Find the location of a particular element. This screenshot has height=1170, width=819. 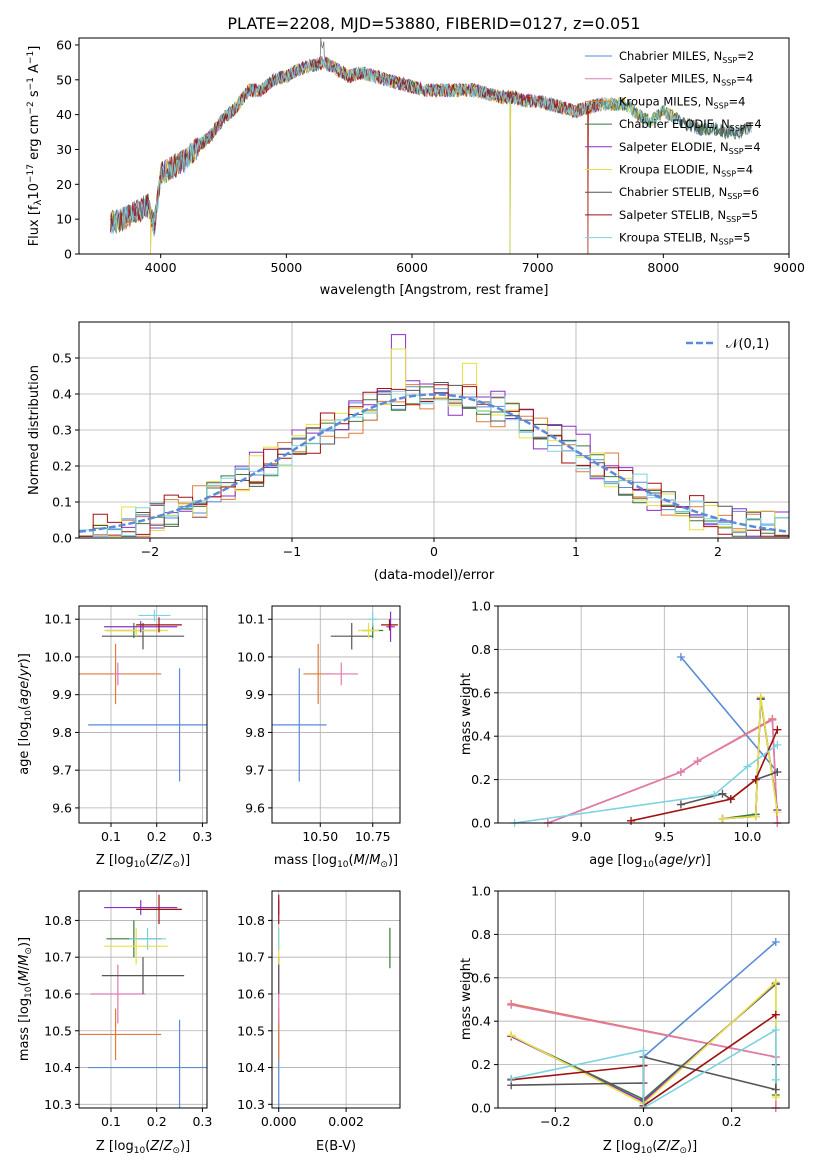

age-vs-Z-point-salpeter-elodie is located at coordinates (141, 627).